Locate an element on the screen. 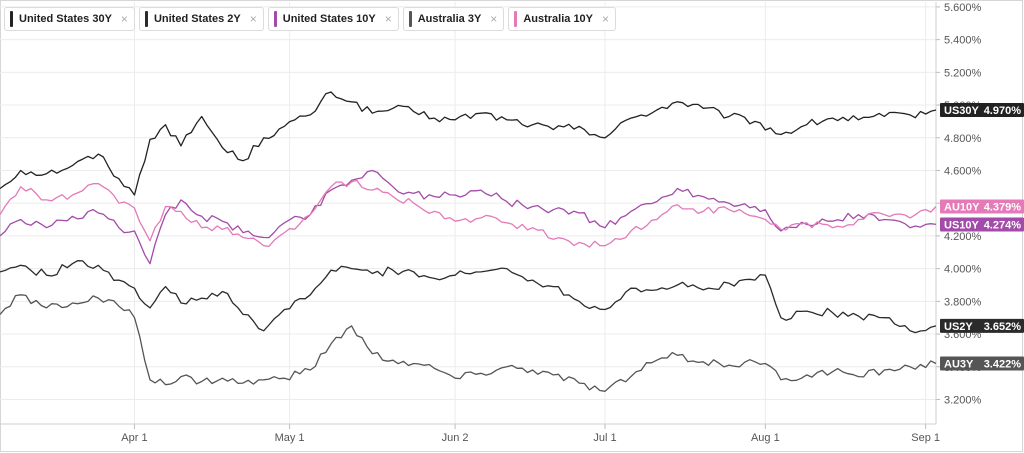 The height and width of the screenshot is (453, 1024). badge-value: 3.422% is located at coordinates (1003, 364).